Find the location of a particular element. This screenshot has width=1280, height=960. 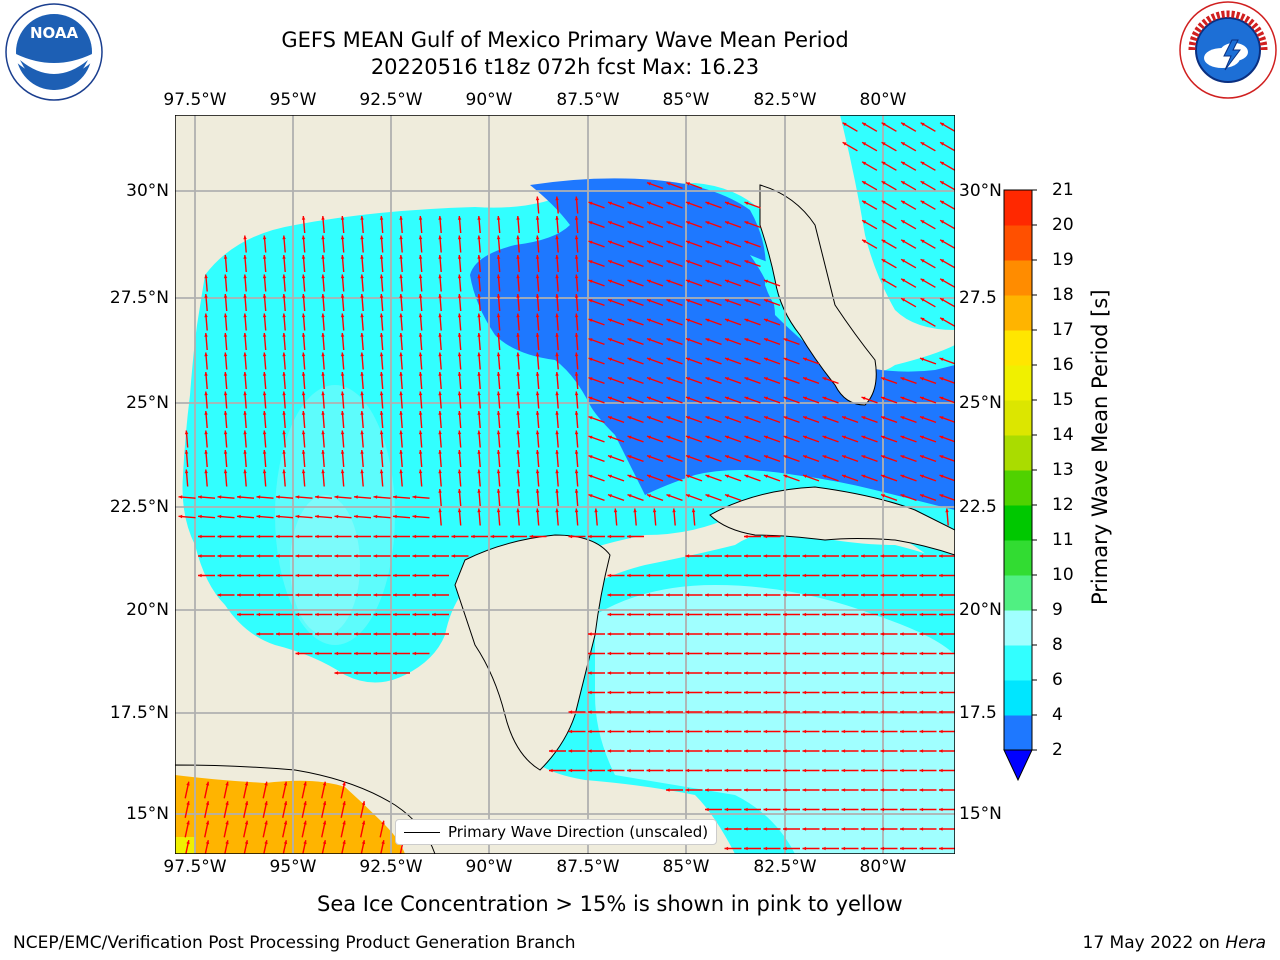

colorbar-extend-arrow is located at coordinates (1018, 765).